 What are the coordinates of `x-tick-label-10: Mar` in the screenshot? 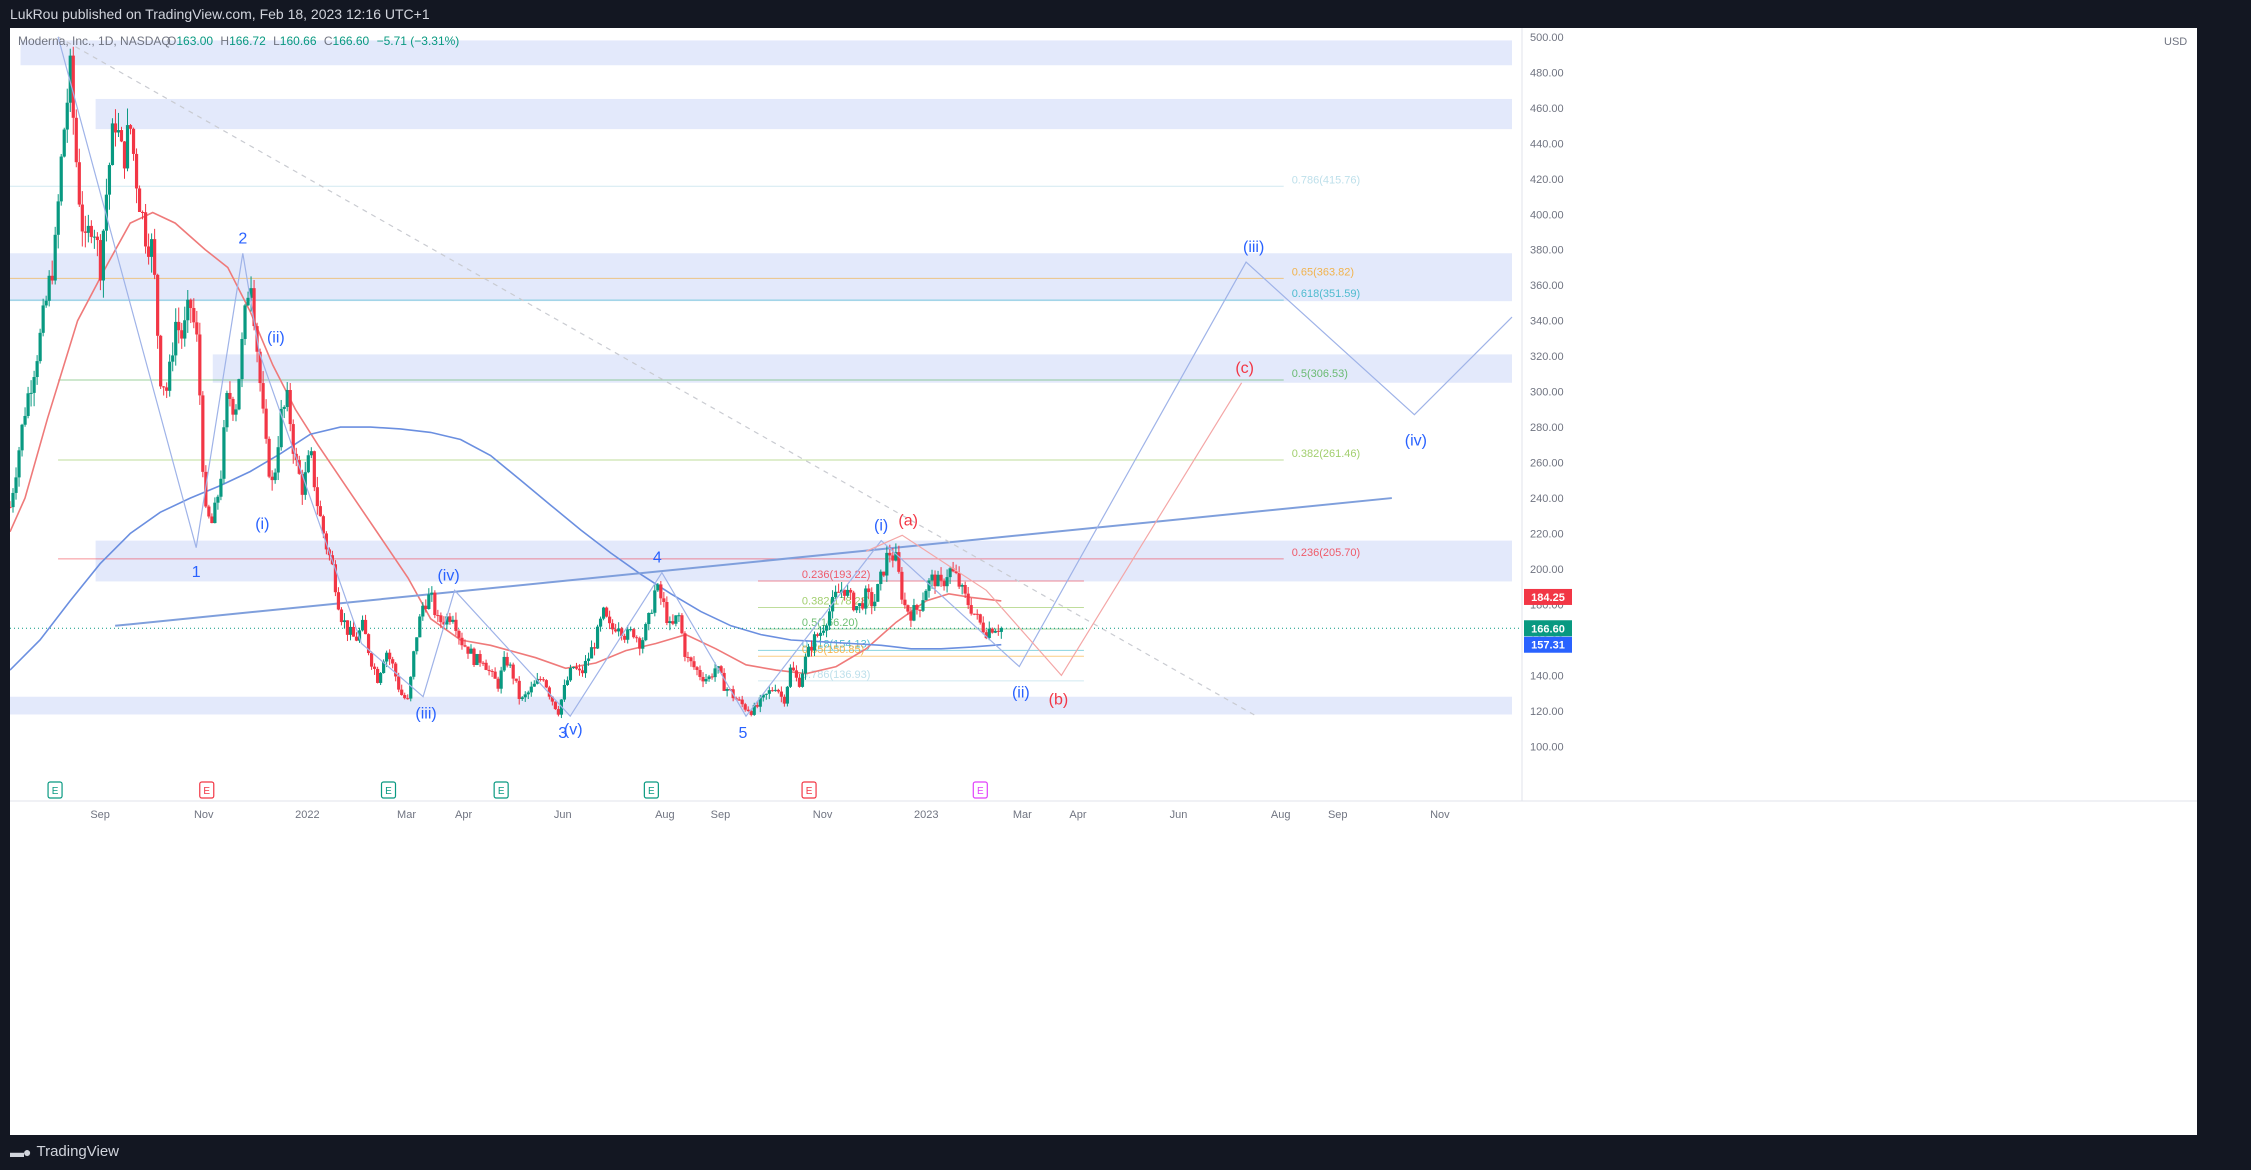 It's located at (1022, 815).